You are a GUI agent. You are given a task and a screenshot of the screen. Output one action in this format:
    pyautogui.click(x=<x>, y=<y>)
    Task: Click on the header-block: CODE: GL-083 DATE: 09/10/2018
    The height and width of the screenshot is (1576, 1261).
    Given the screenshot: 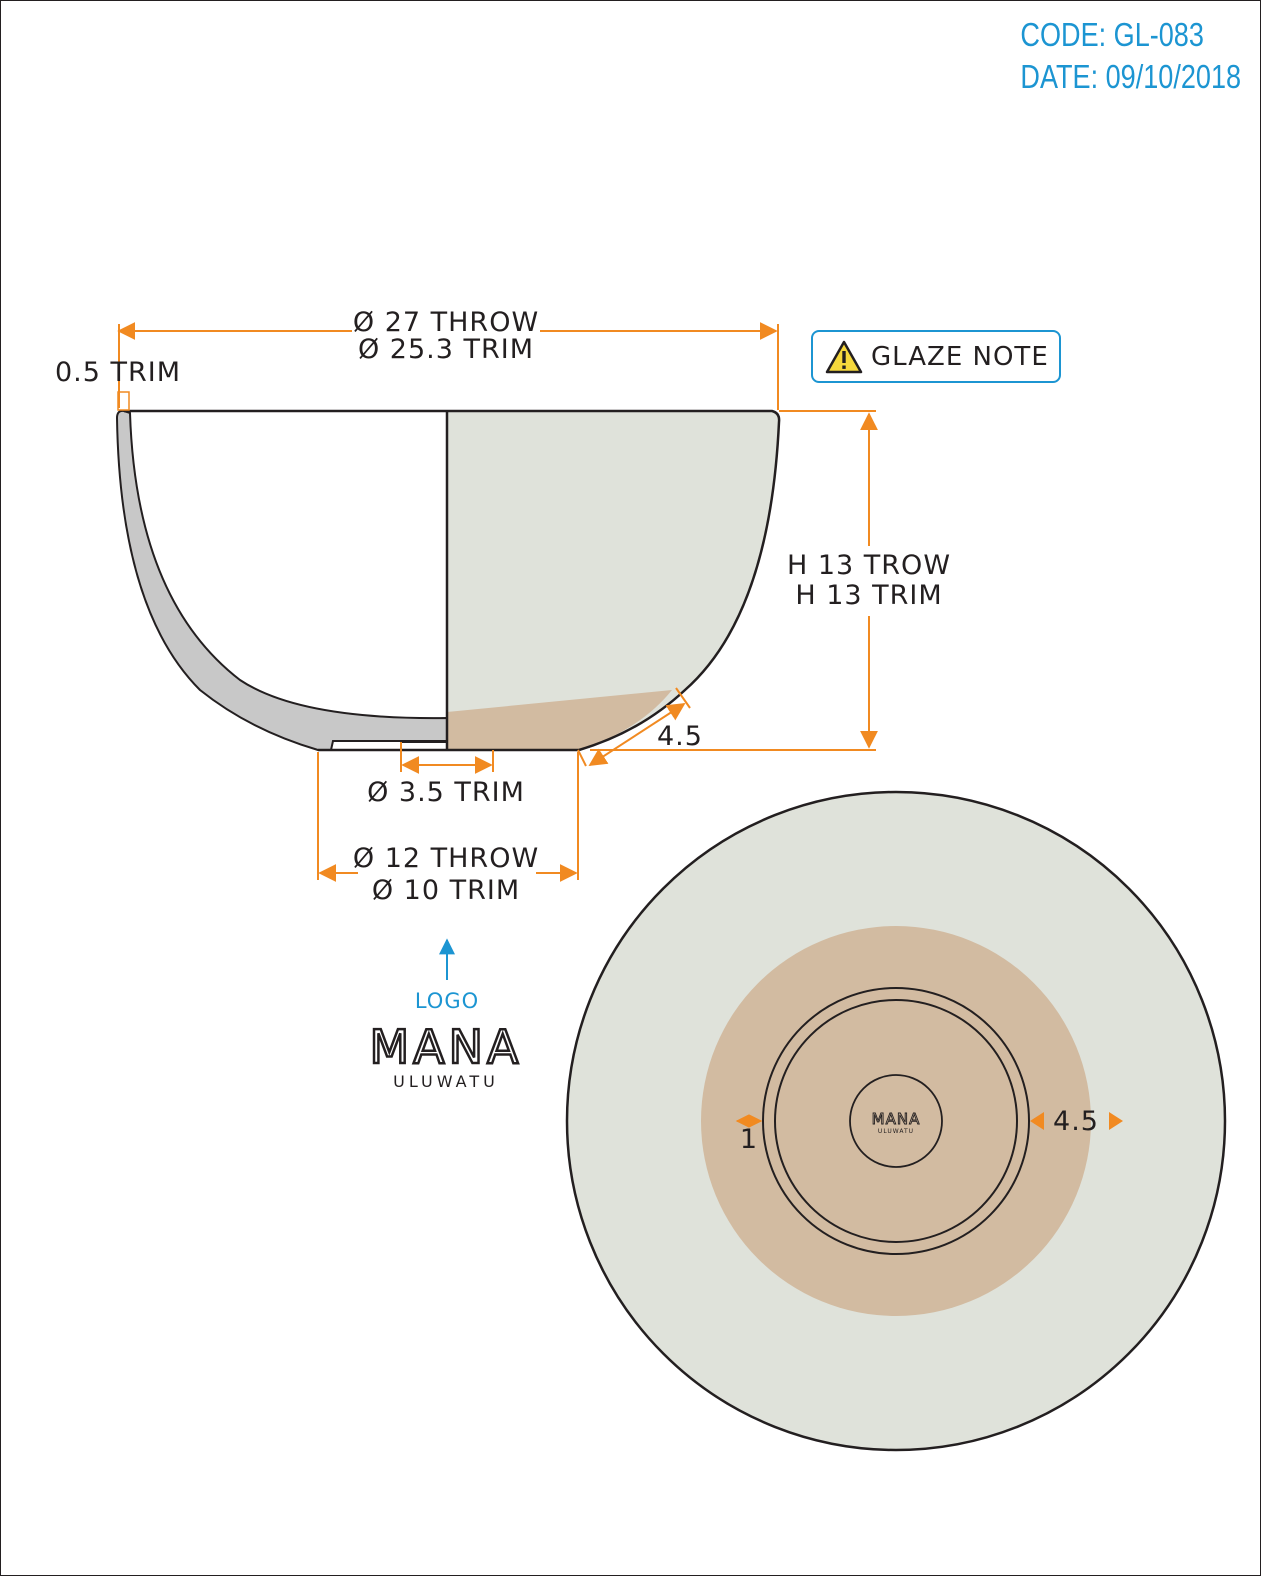 What is the action you would take?
    pyautogui.click(x=1130, y=56)
    